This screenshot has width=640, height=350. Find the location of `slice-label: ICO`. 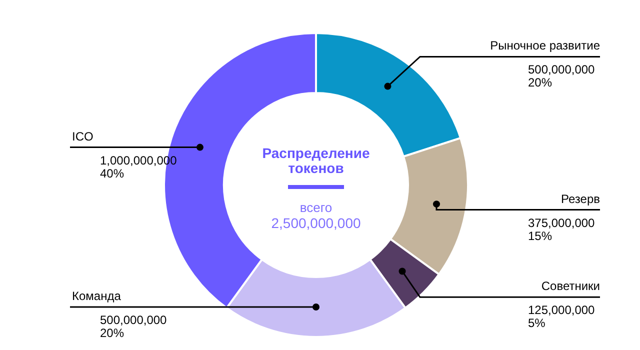

slice-label: ICO is located at coordinates (83, 136).